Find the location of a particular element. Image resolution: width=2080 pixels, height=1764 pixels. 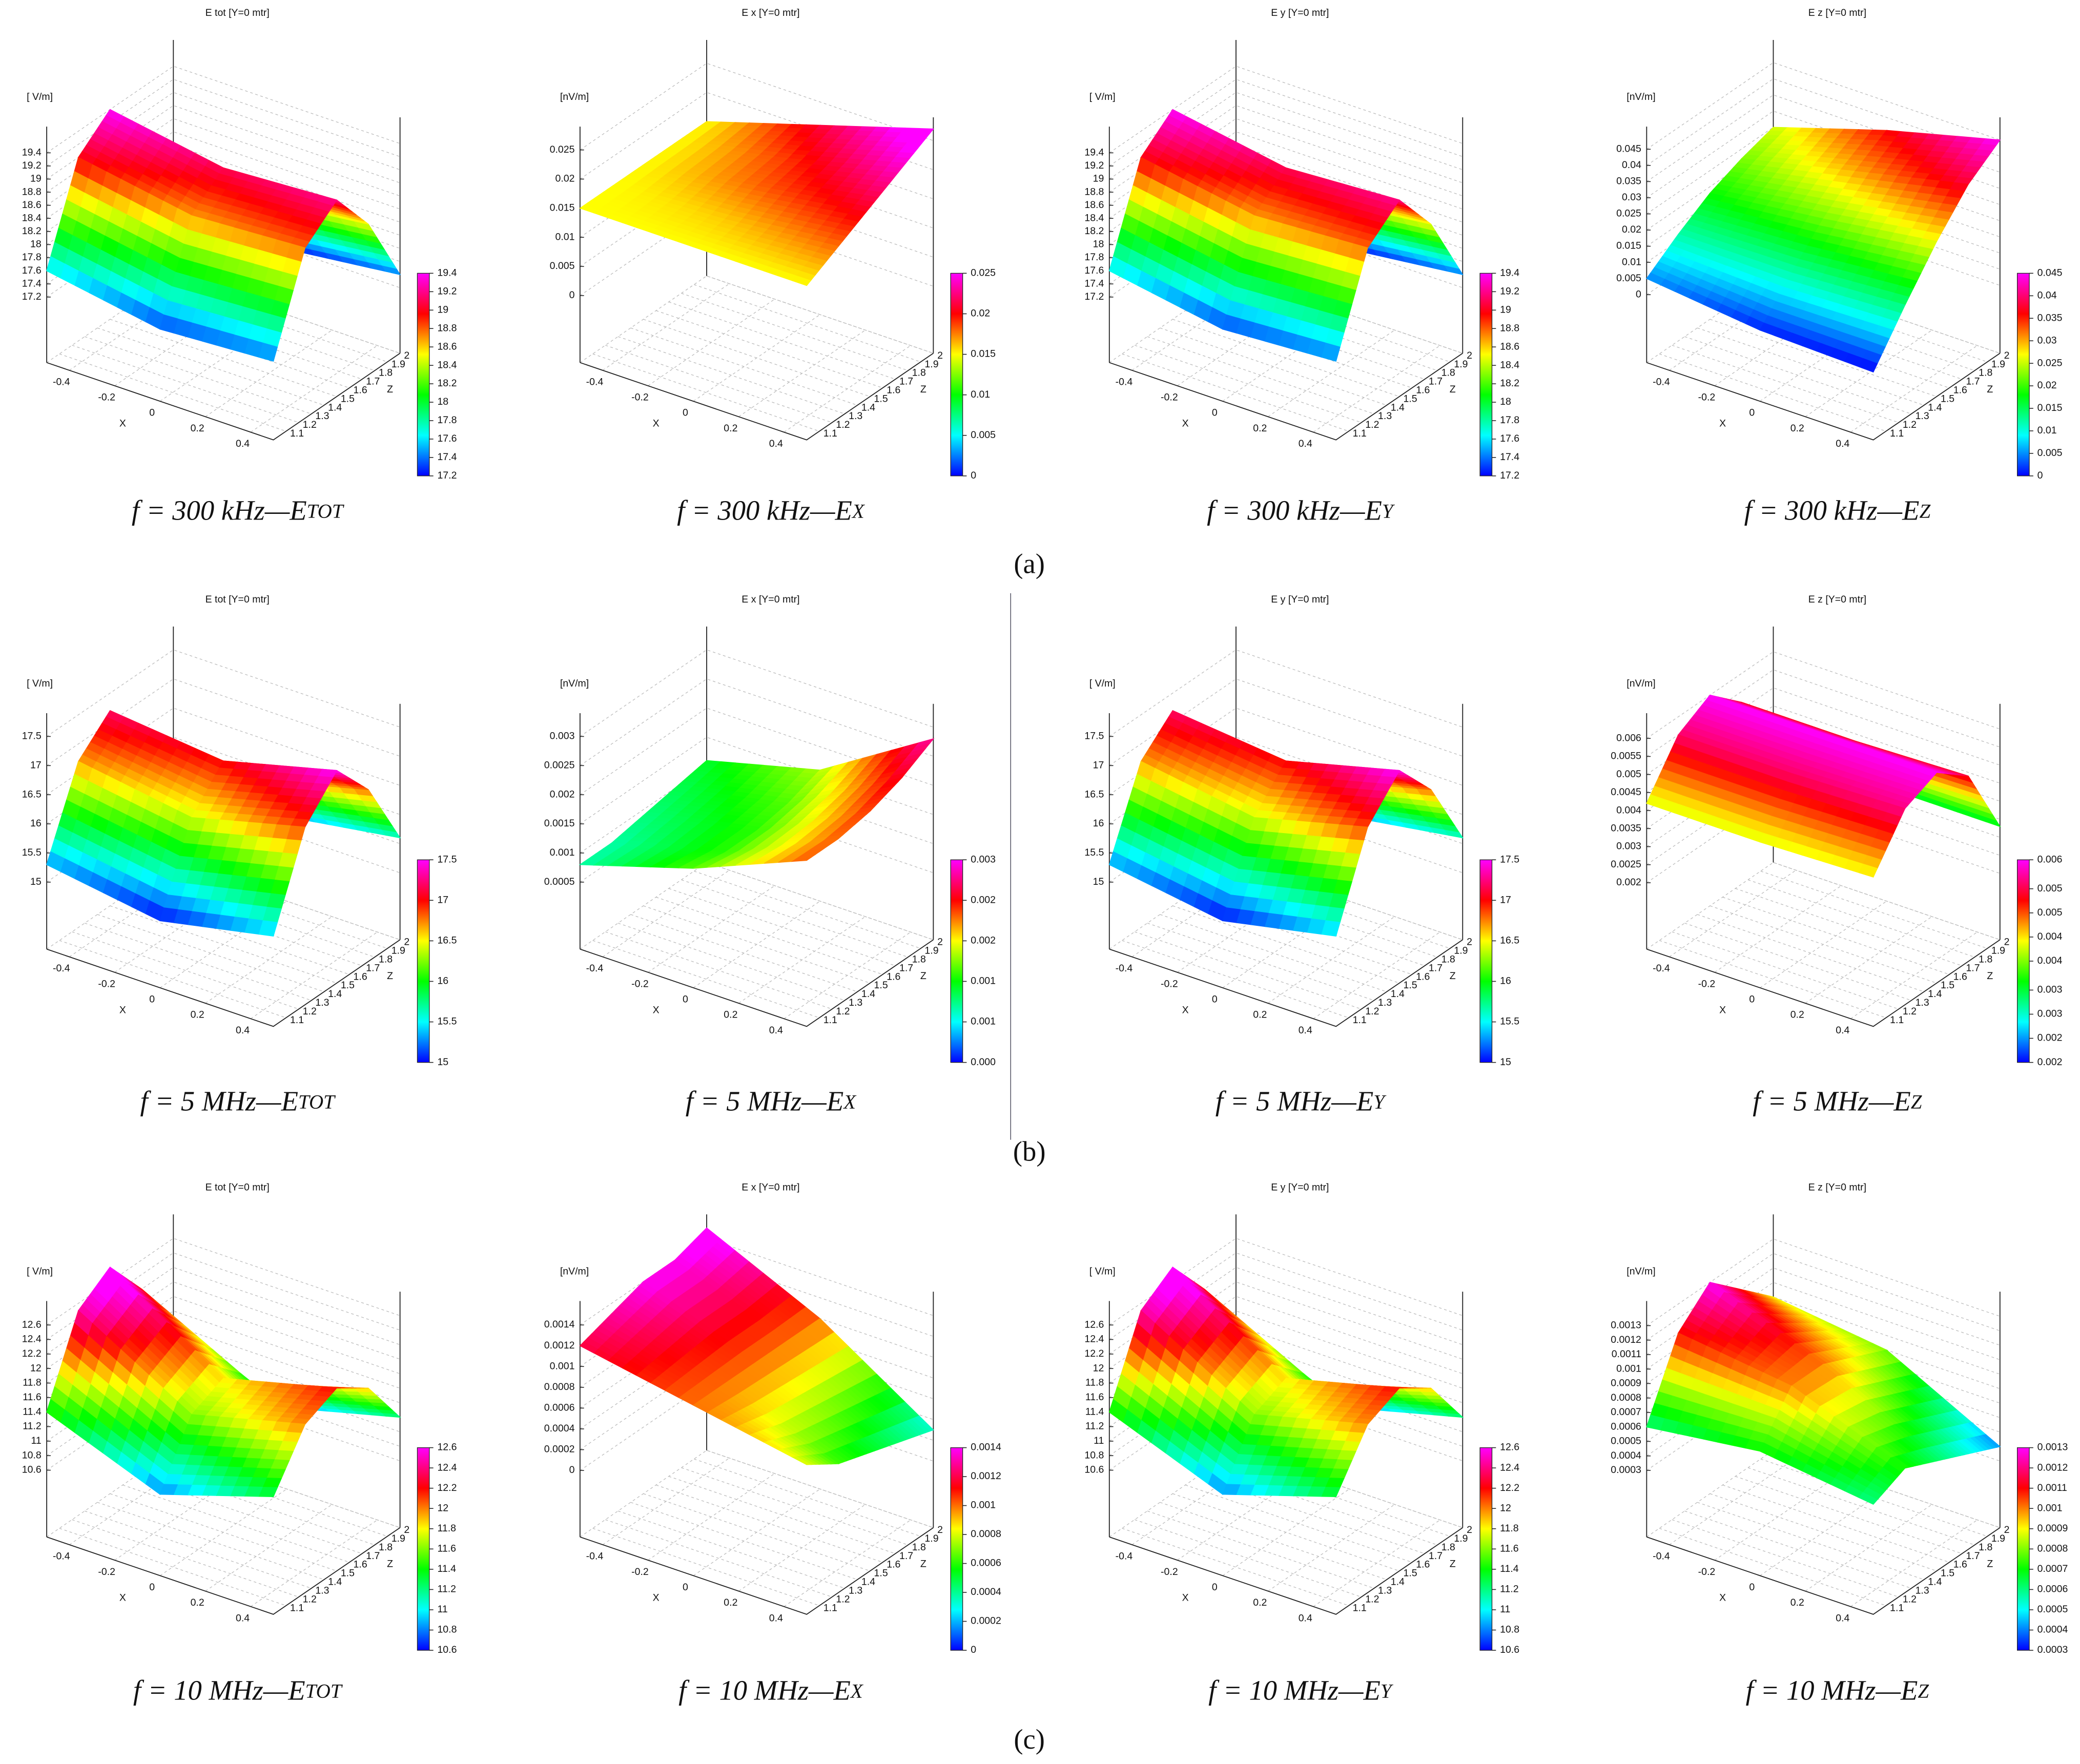

z-tick-label: 1.3 is located at coordinates (855, 416).